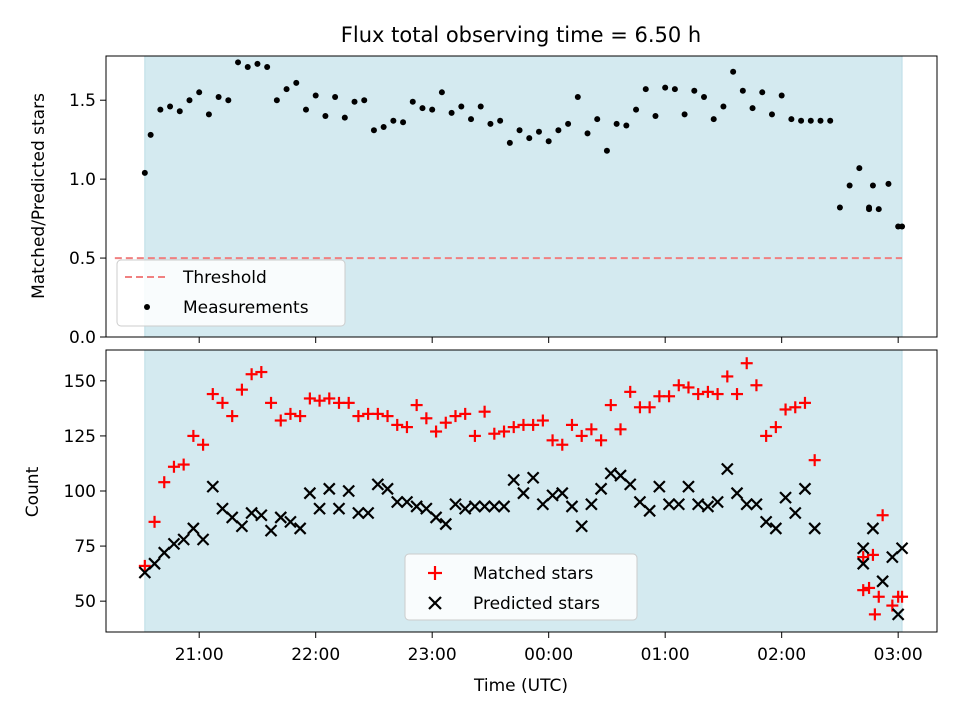 The height and width of the screenshot is (720, 960). What do you see at coordinates (82, 101) in the screenshot?
I see `y-tick-label: 1.5` at bounding box center [82, 101].